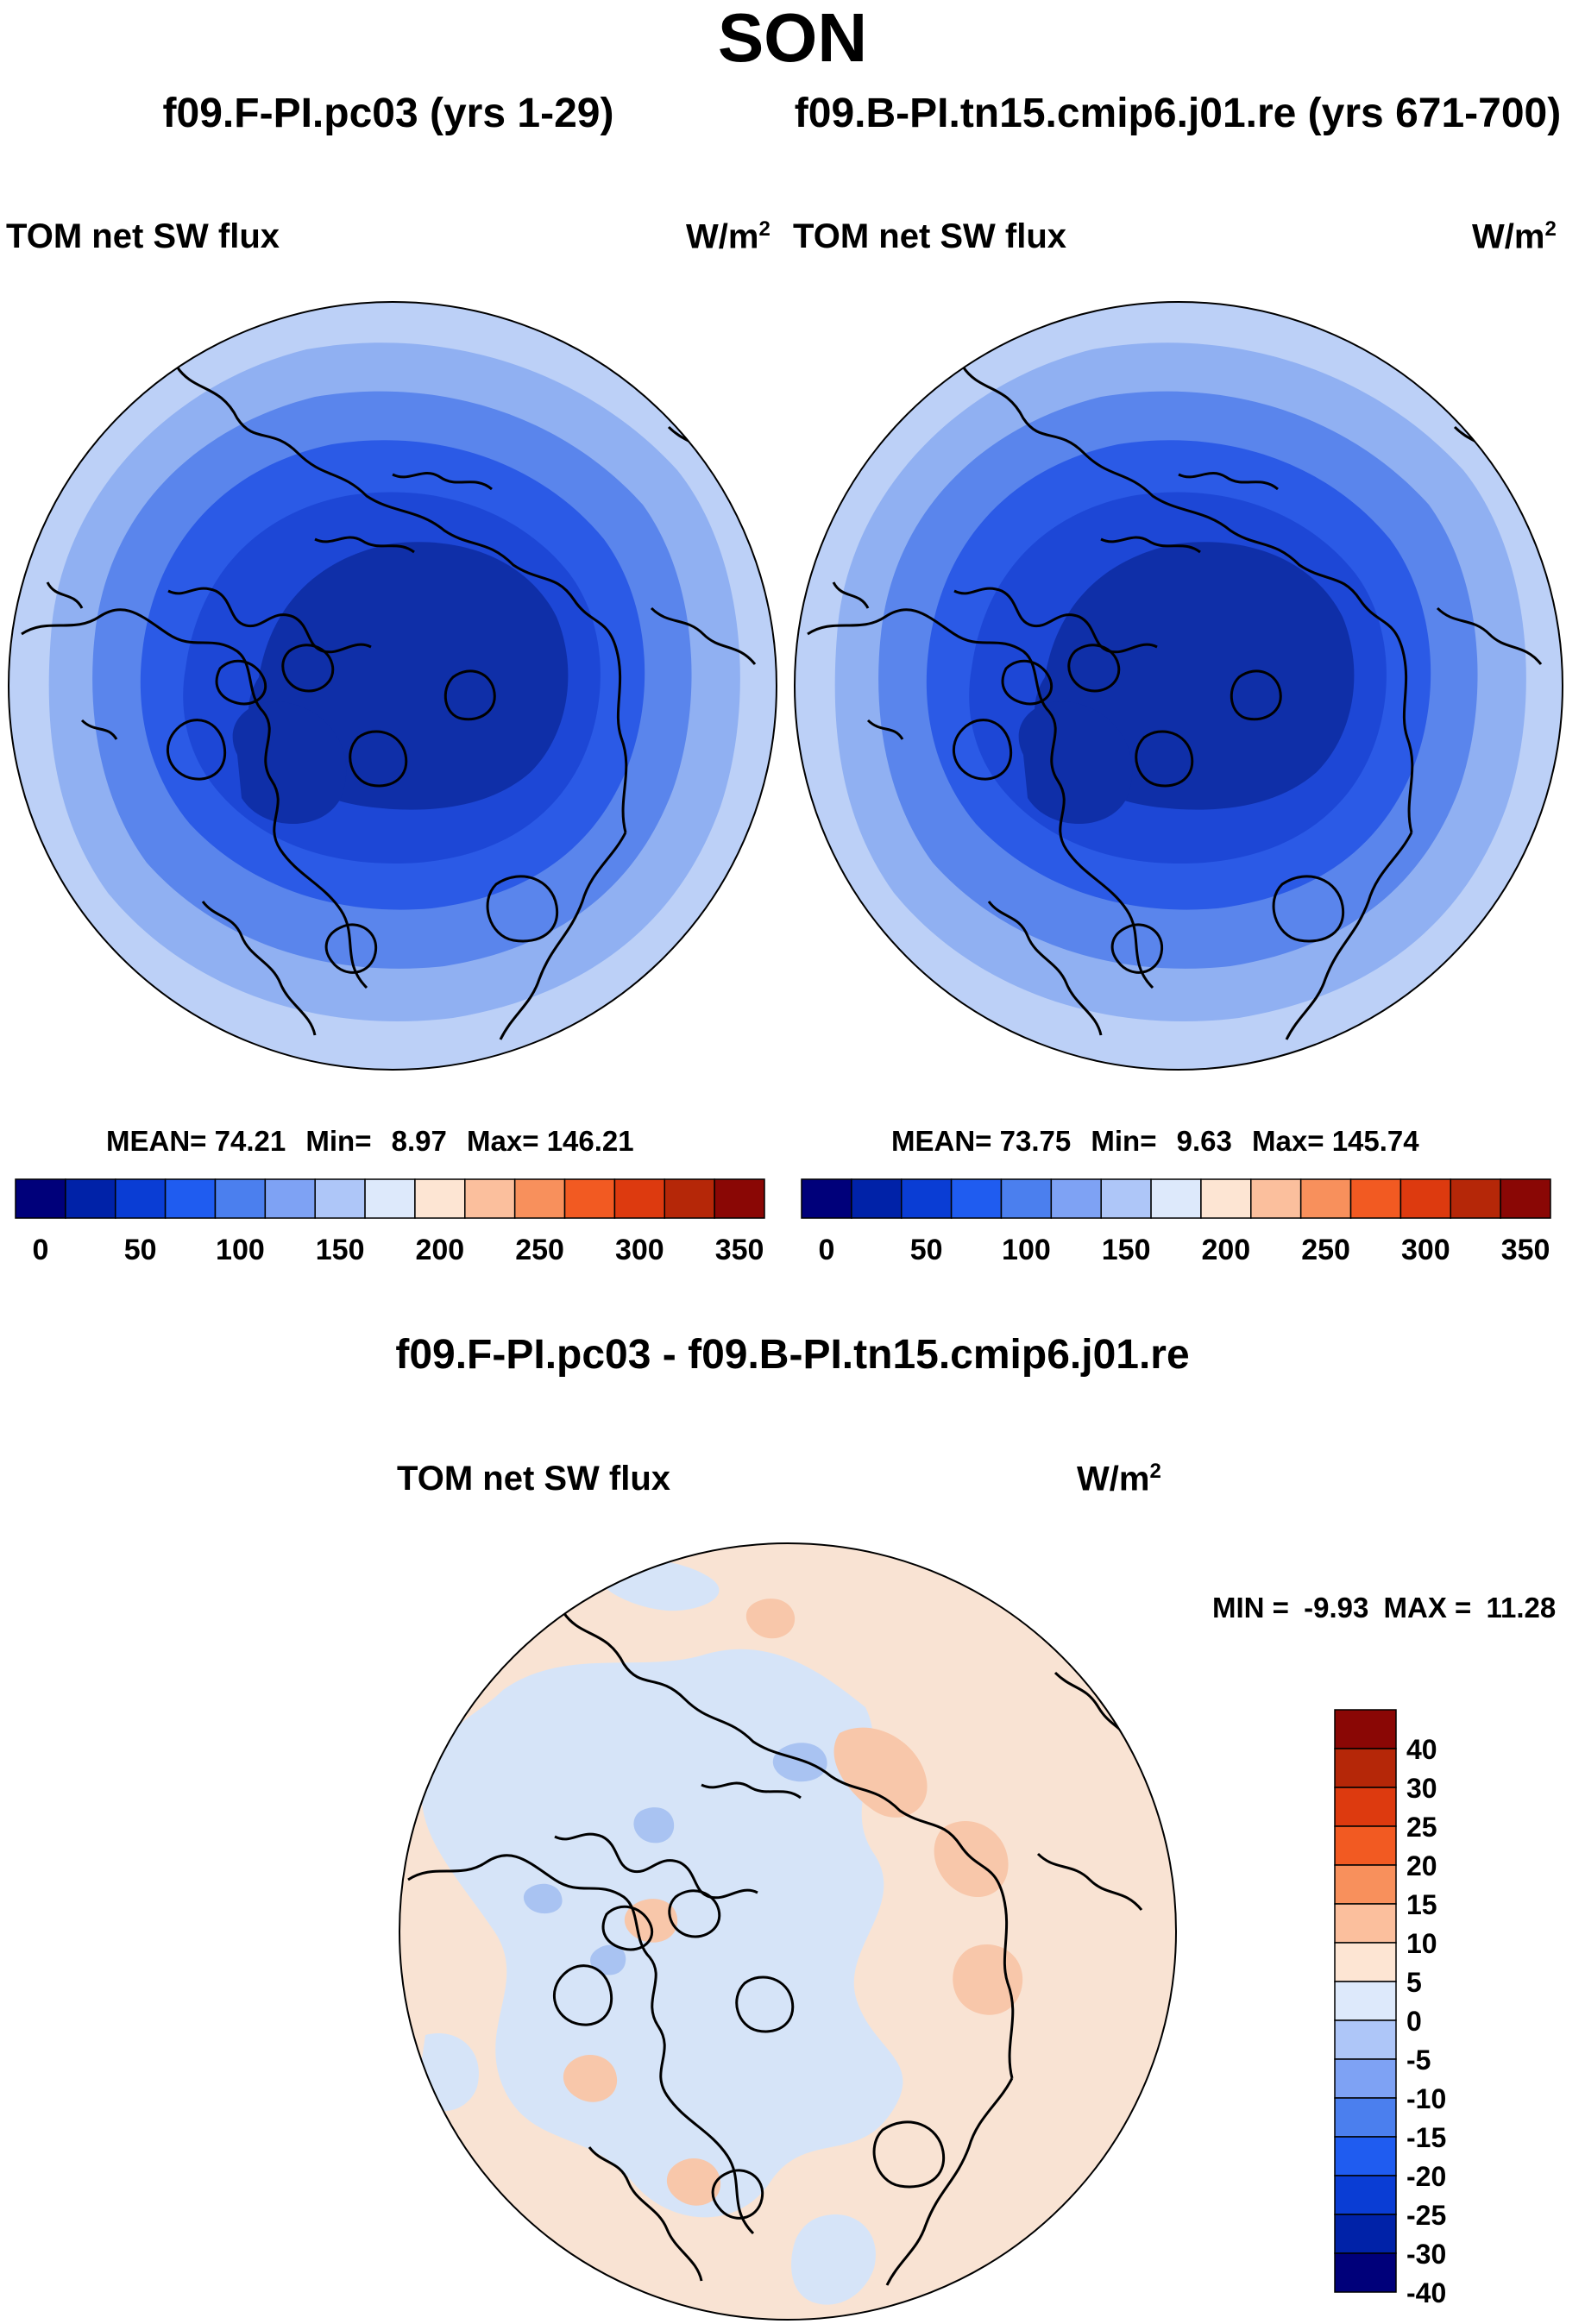  I want to click on left-colorbar-tick-label: 50, so click(140, 1250).